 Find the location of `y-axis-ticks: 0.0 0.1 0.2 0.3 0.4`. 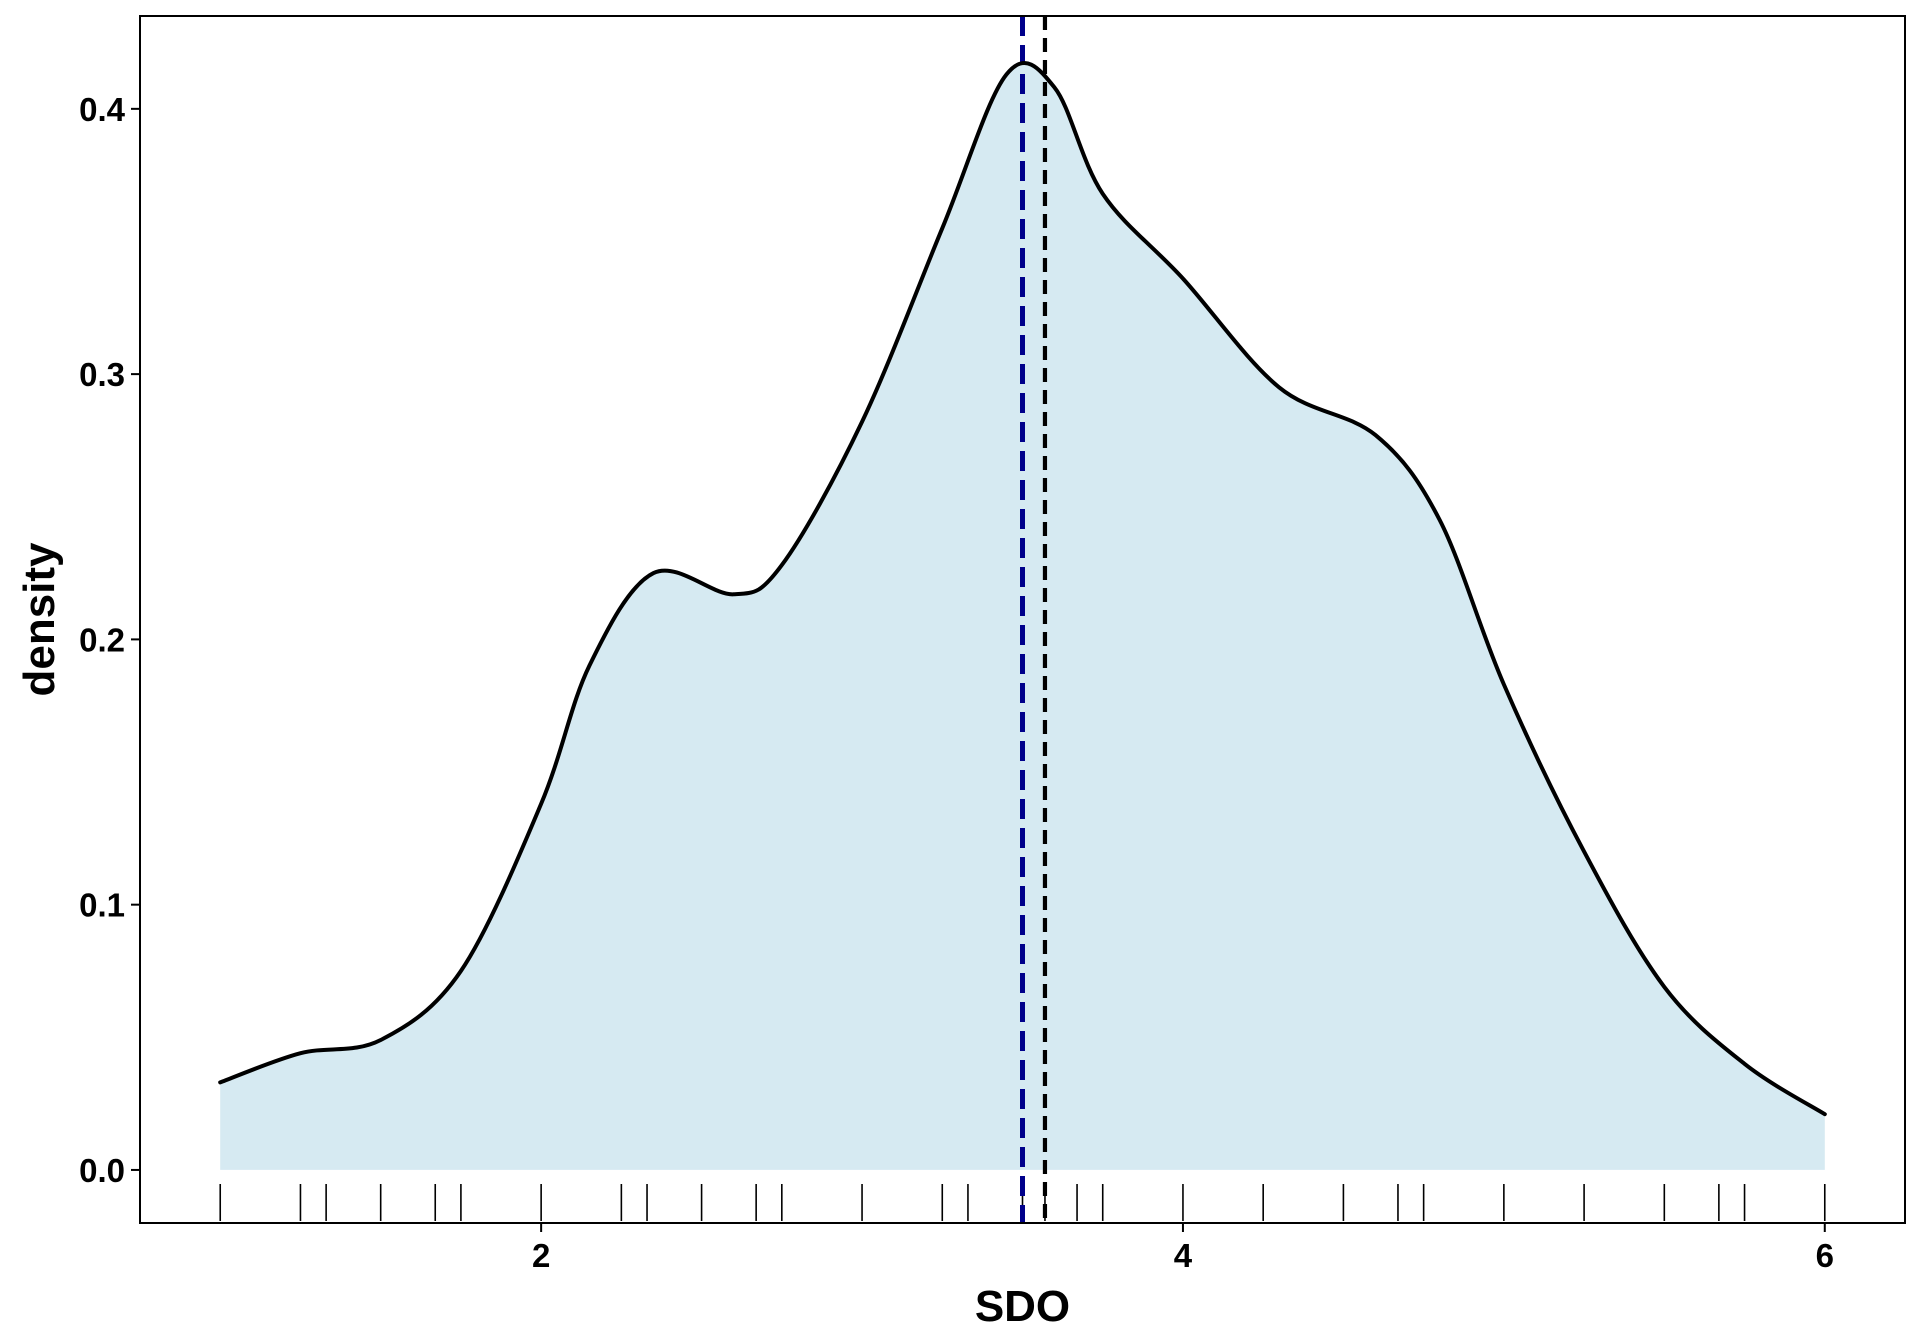

y-axis-ticks: 0.0 0.1 0.2 0.3 0.4 is located at coordinates (109, 640).